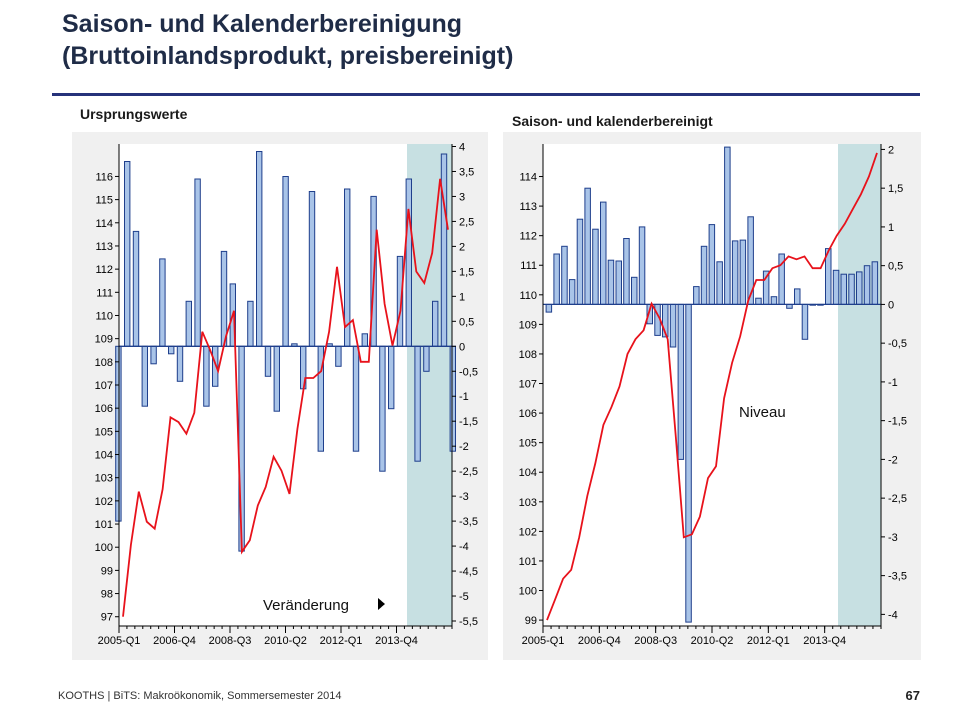 This screenshot has height=720, width=960. What do you see at coordinates (859, 385) in the screenshot?
I see `shaded-period` at bounding box center [859, 385].